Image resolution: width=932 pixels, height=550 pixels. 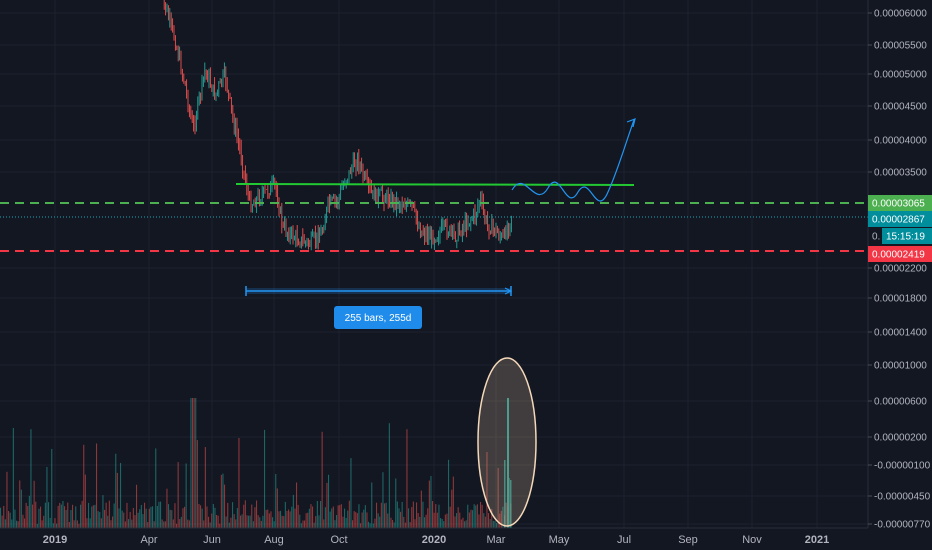 I want to click on date-range-measure: 255 bars, 255d, so click(x=379, y=307).